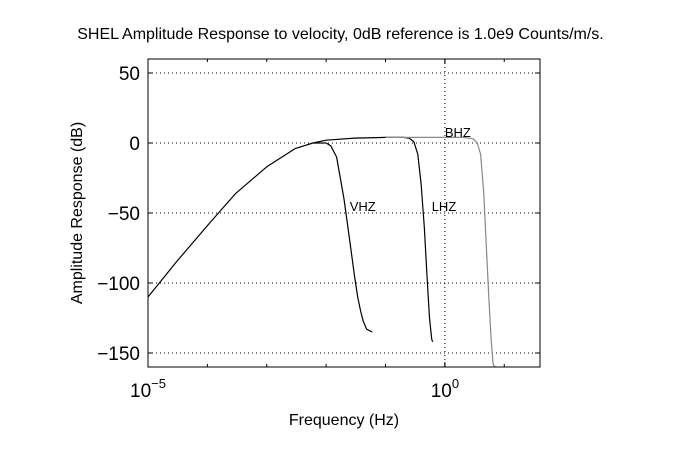  What do you see at coordinates (458, 132) in the screenshot?
I see `series-label-bhz: BHZ` at bounding box center [458, 132].